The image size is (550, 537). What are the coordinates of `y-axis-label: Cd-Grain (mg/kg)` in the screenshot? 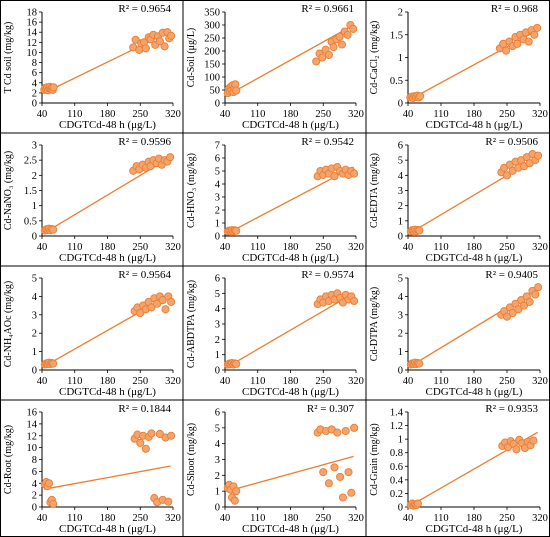 It's located at (374, 459).